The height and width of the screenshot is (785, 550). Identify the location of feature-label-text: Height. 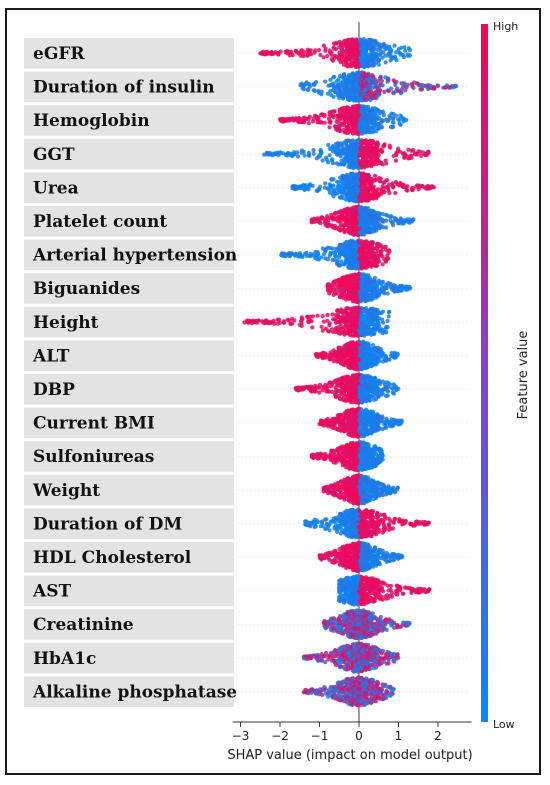
(66, 323).